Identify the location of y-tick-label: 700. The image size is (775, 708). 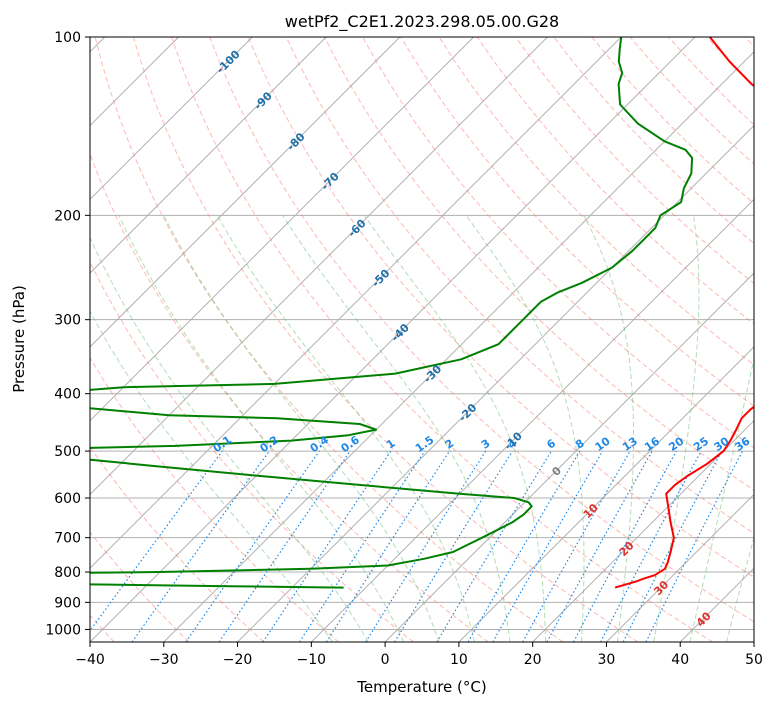
(67, 539).